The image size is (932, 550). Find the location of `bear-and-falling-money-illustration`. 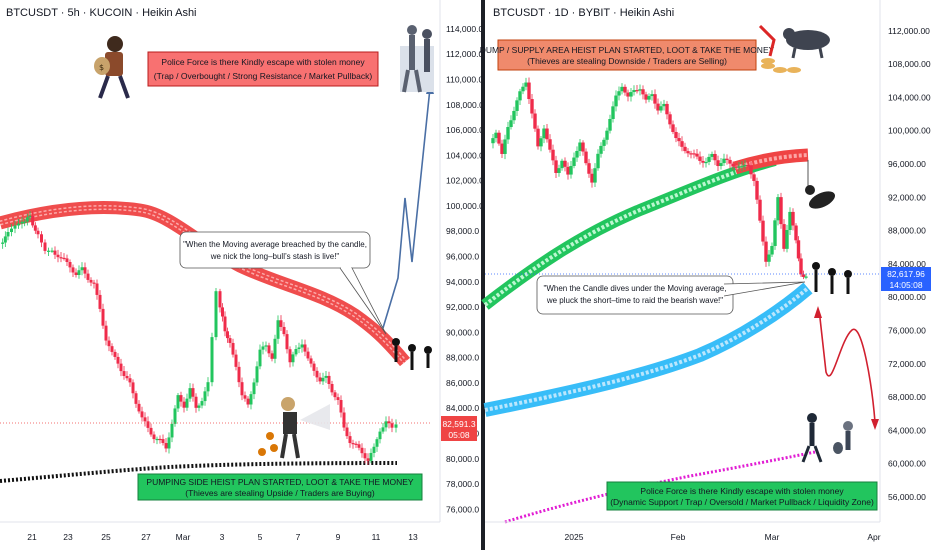

bear-and-falling-money-illustration is located at coordinates (794, 48).